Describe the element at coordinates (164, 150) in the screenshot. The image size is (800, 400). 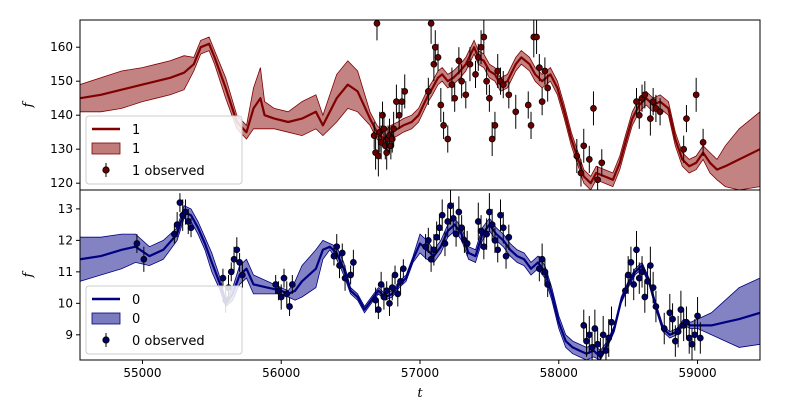
I see `top-legend: 1 1 1 observed` at that location.